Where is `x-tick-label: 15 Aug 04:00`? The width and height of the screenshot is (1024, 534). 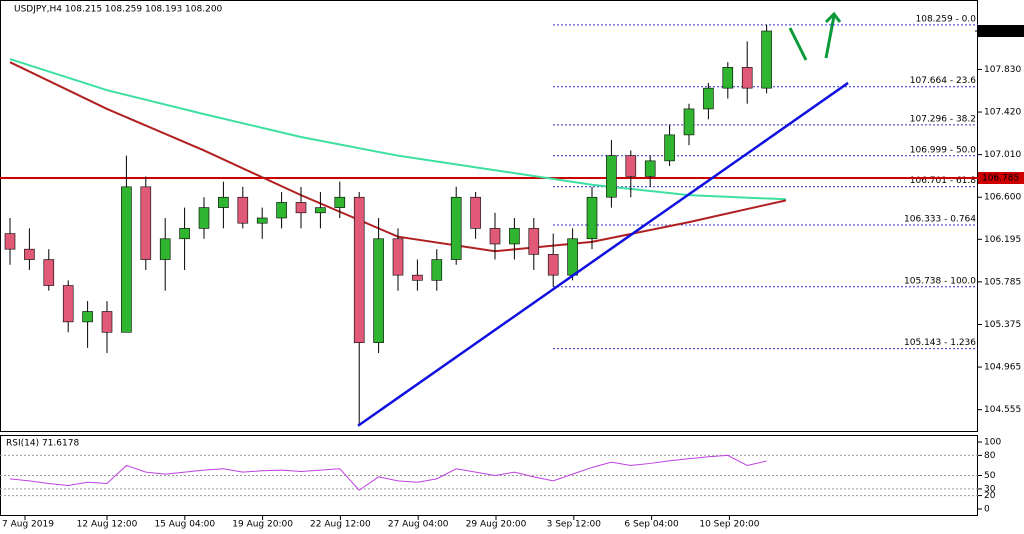 x-tick-label: 15 Aug 04:00 is located at coordinates (184, 525).